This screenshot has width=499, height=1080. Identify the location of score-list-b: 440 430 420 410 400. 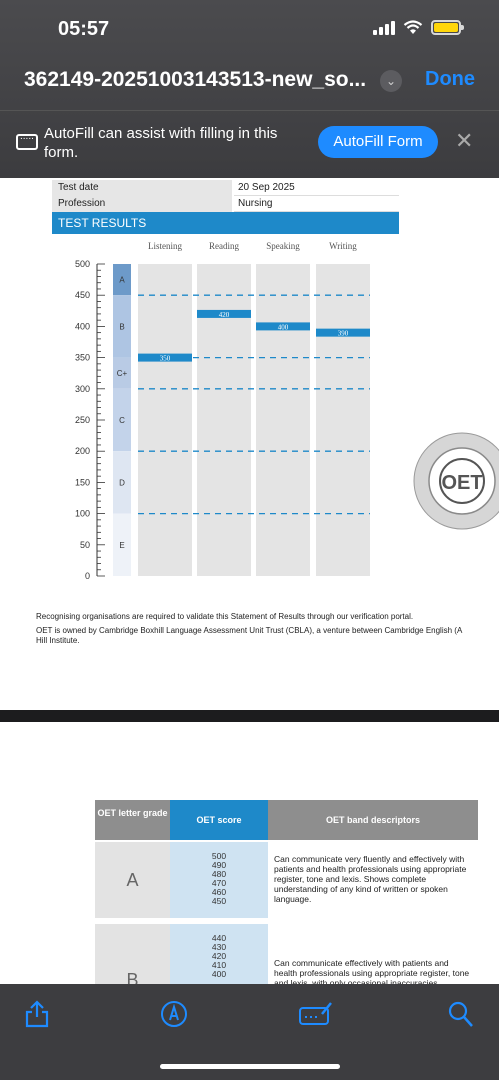
(219, 954).